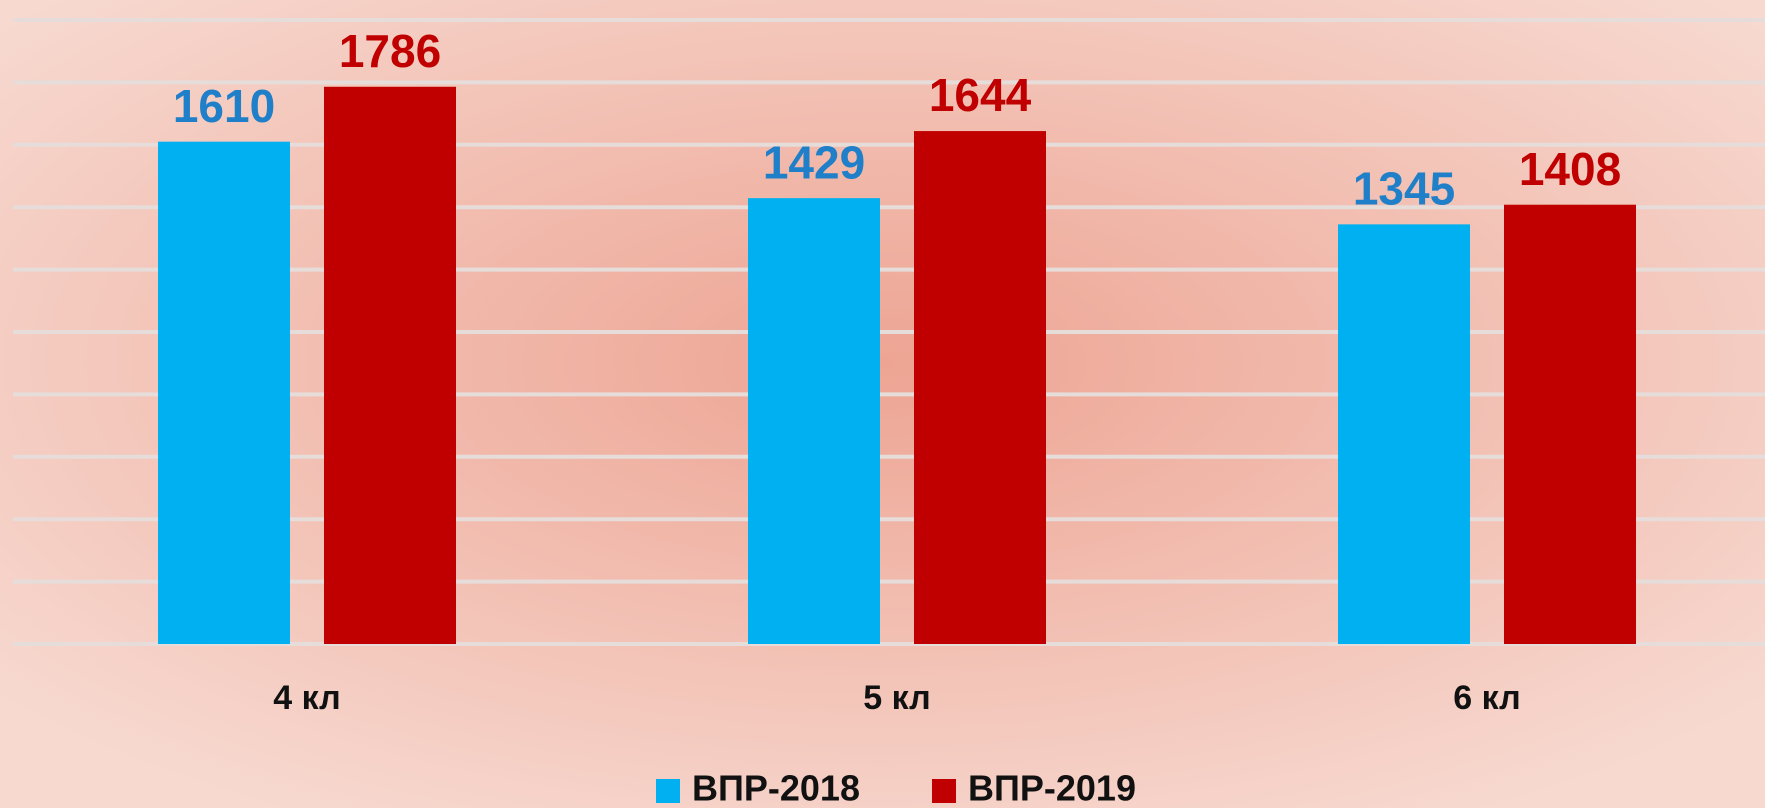  Describe the element at coordinates (896, 698) in the screenshot. I see `x-tick-label: 5 кл` at that location.